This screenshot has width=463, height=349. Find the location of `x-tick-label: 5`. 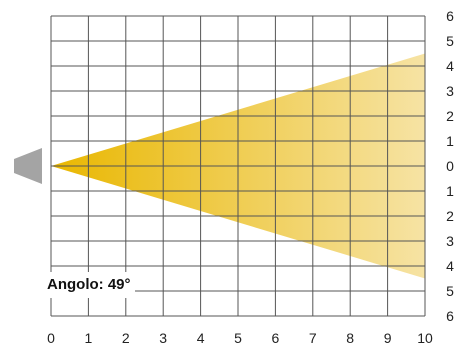

x-tick-label: 5 is located at coordinates (238, 338).